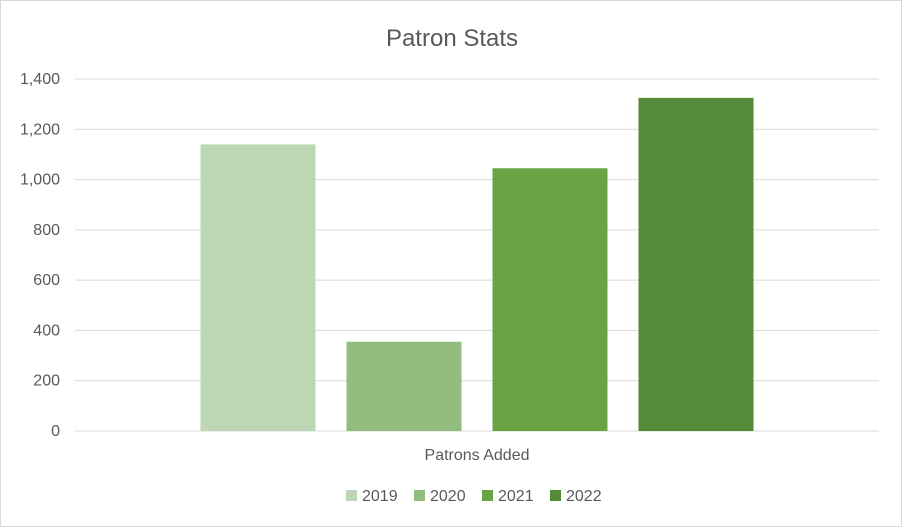 This screenshot has width=902, height=531. What do you see at coordinates (55, 431) in the screenshot?
I see `y-tick-label: 0` at bounding box center [55, 431].